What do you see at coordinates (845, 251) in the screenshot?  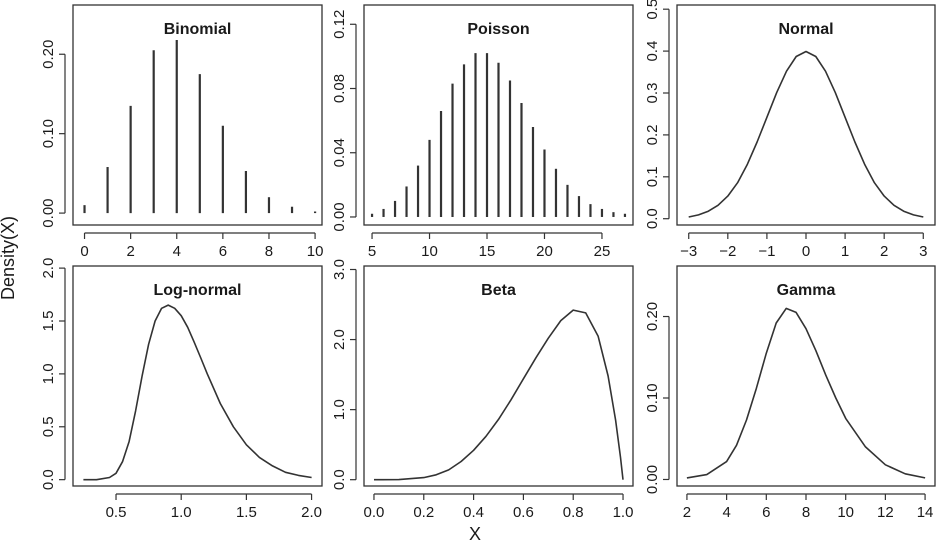 I see `normal-x-tick-label: 1` at bounding box center [845, 251].